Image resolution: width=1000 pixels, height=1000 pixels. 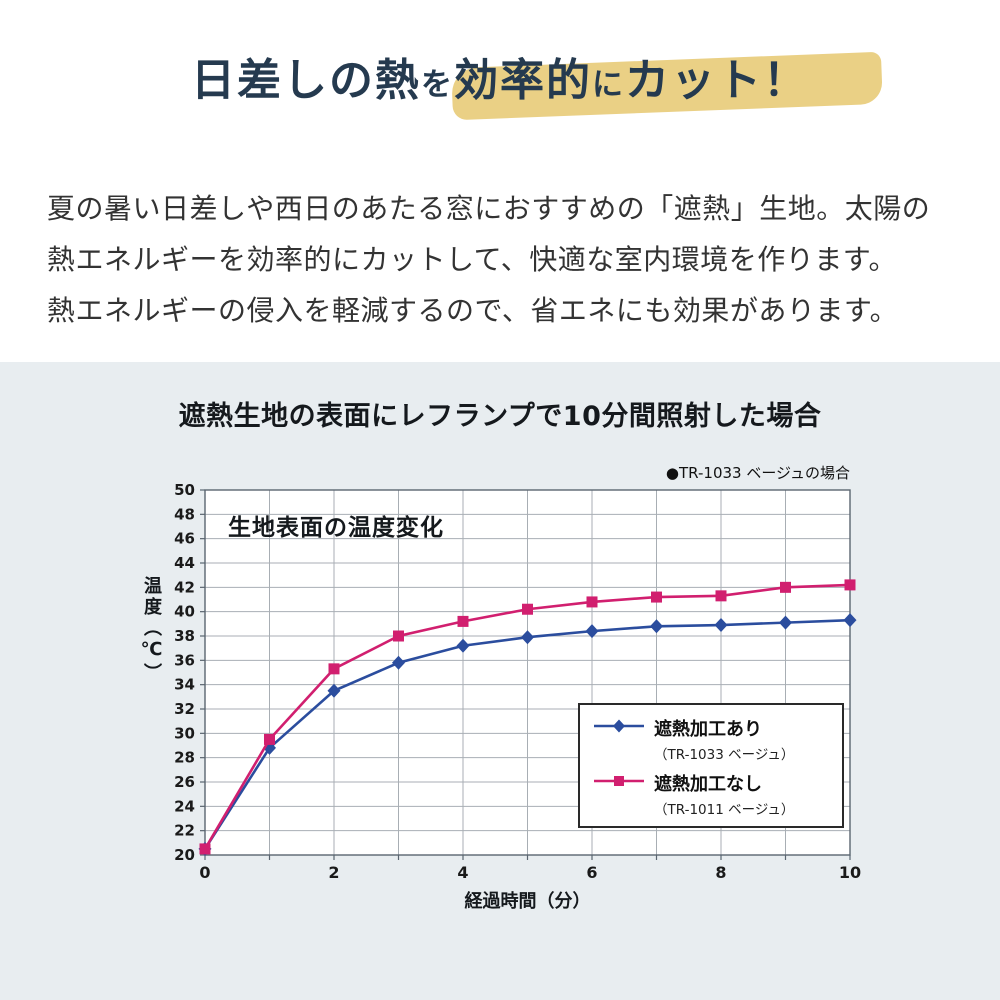 What do you see at coordinates (619, 781) in the screenshot?
I see `legend-marker-square-icon` at bounding box center [619, 781].